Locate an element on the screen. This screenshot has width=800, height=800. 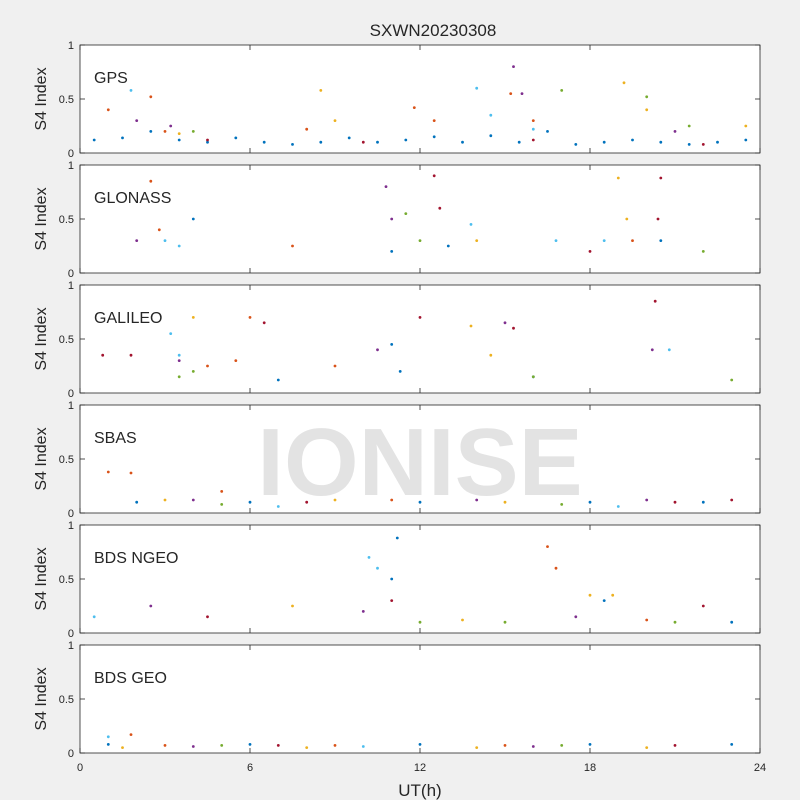
x-tick-labels: 0 6 12 18 24 is located at coordinates (421, 768).